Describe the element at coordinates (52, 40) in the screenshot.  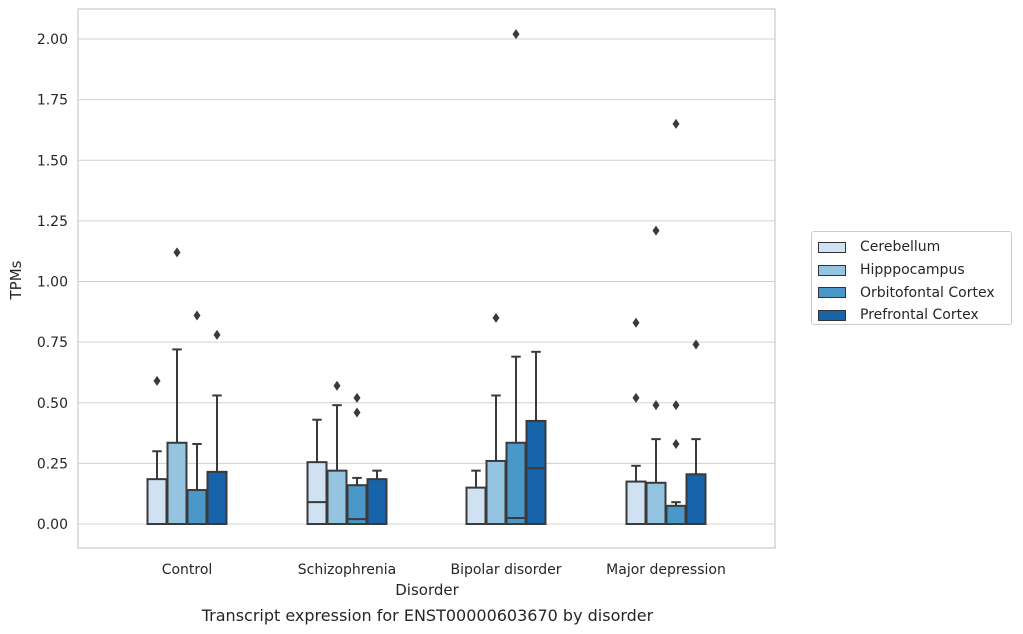
I see `y-tick-label: 2.00` at that location.